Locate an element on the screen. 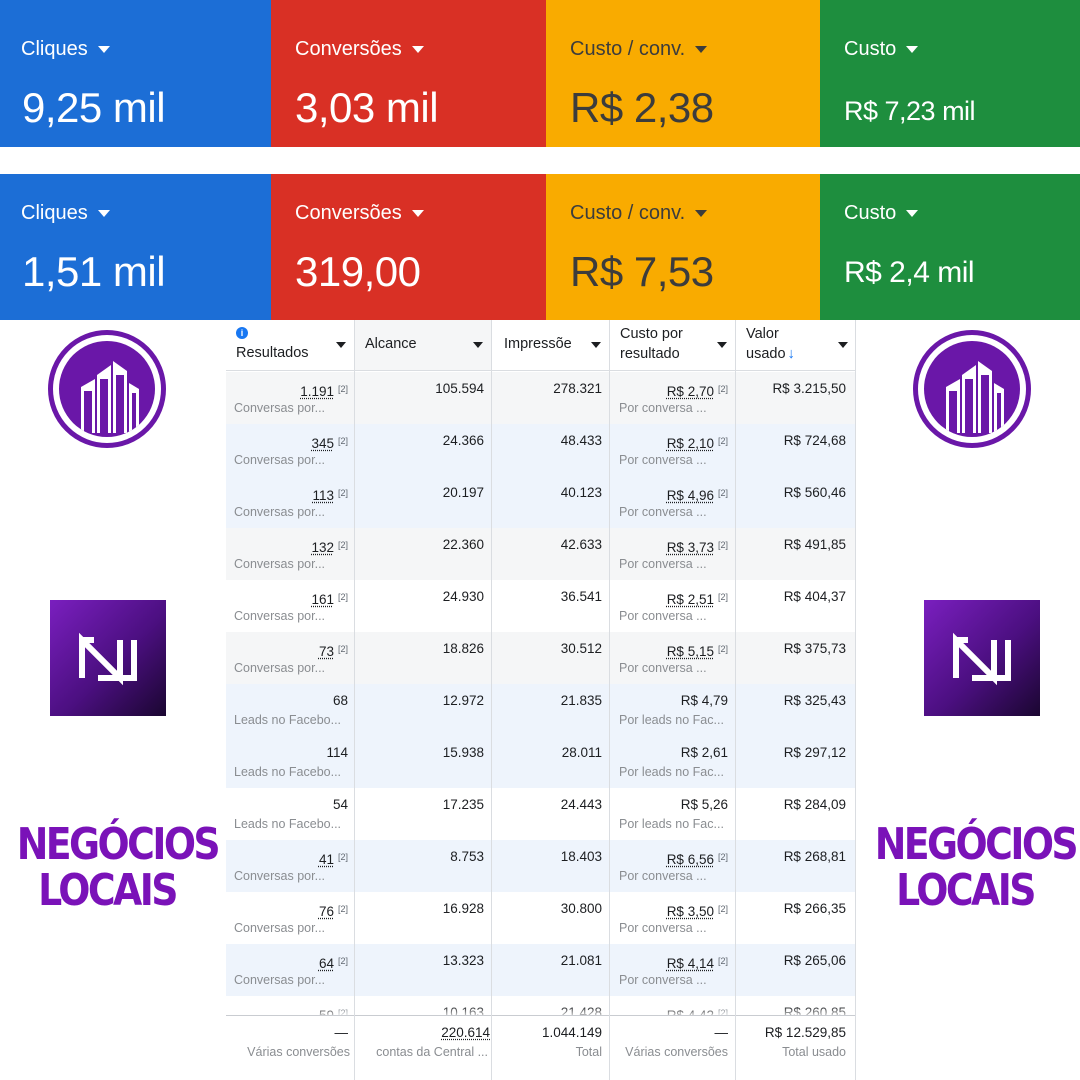  cell-link: 73 is located at coordinates (326, 651).